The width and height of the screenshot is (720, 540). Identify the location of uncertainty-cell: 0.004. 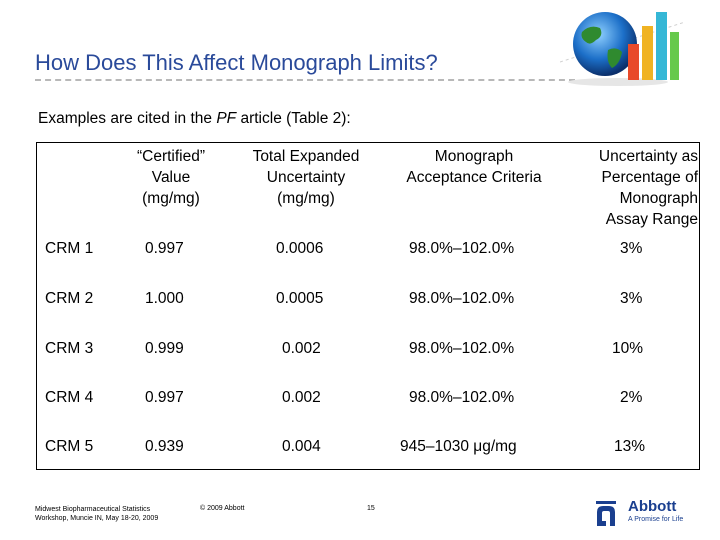
(301, 446).